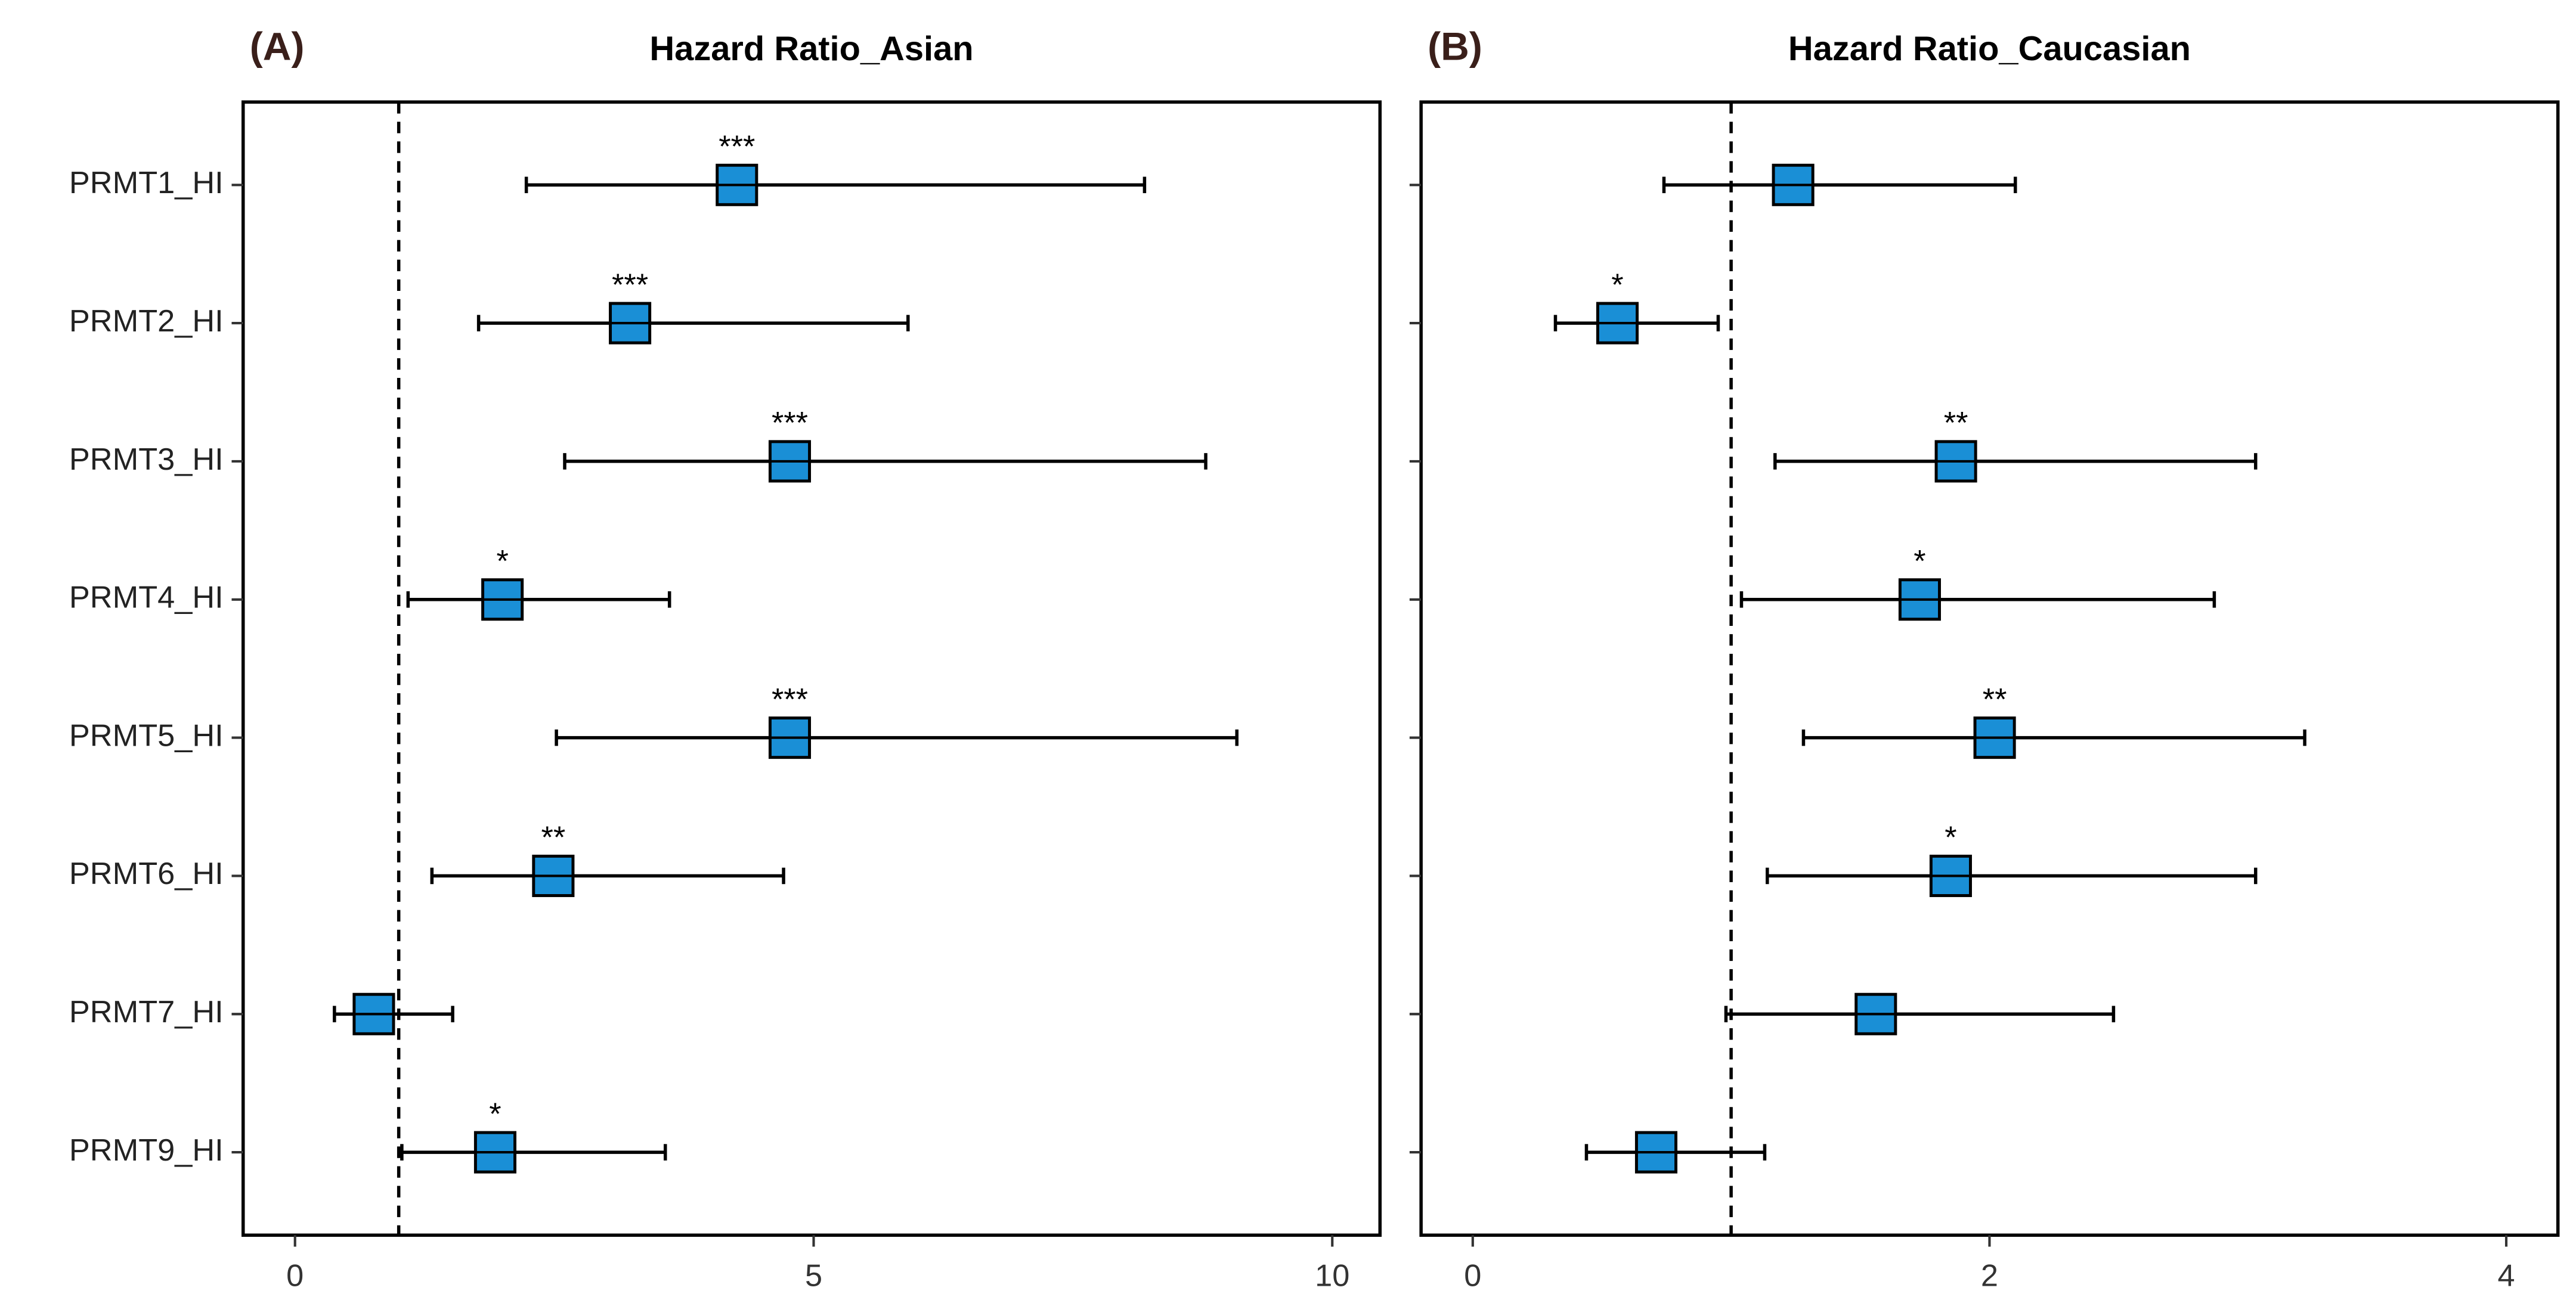 This screenshot has height=1306, width=2576. Describe the element at coordinates (147, 598) in the screenshot. I see `y-tick-label: PRMT4_HI` at that location.